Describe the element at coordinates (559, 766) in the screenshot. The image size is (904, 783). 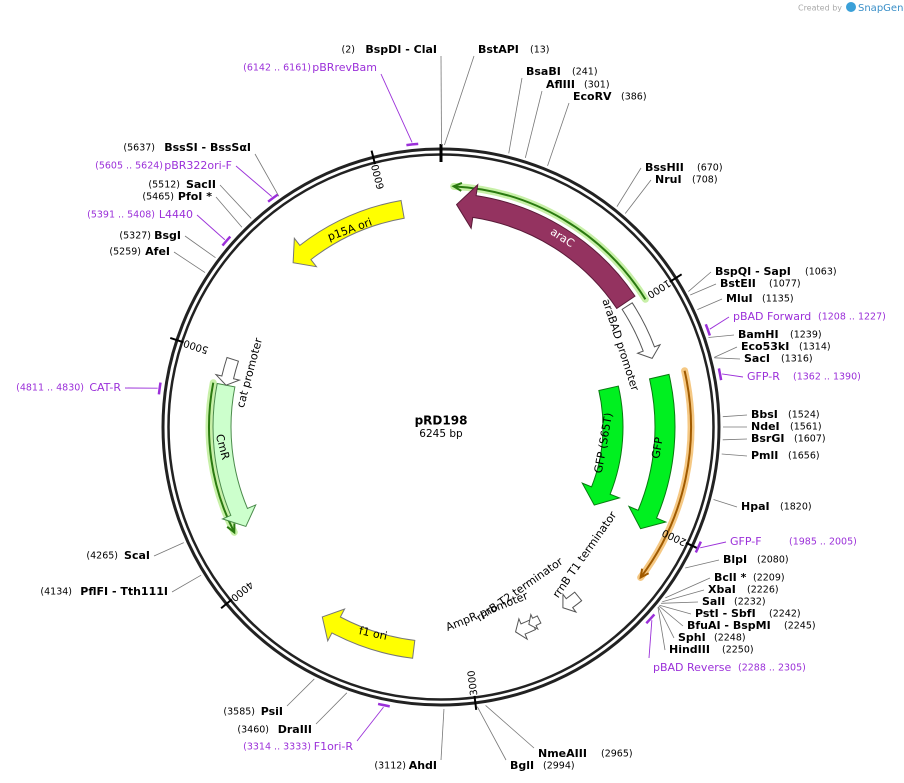
I see `site-position: (2994)` at that location.